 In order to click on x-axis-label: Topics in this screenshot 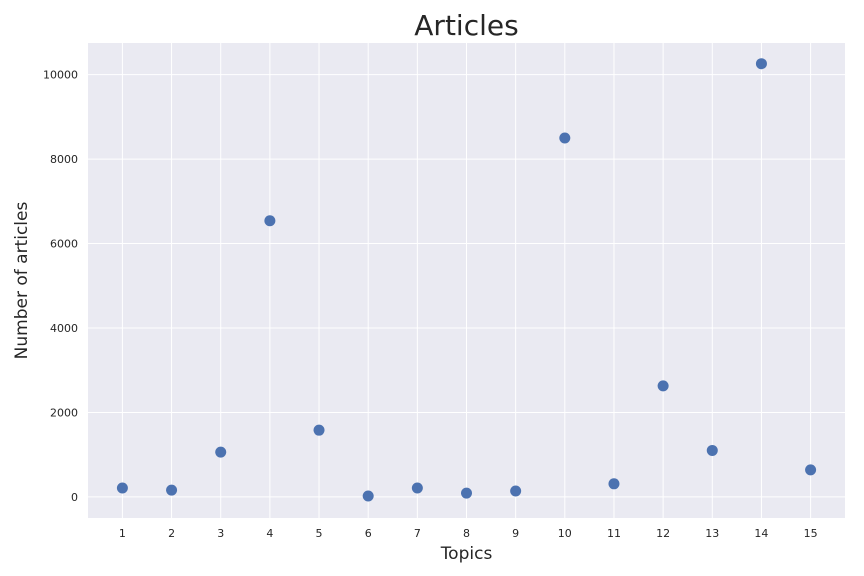, I will do `click(466, 554)`.